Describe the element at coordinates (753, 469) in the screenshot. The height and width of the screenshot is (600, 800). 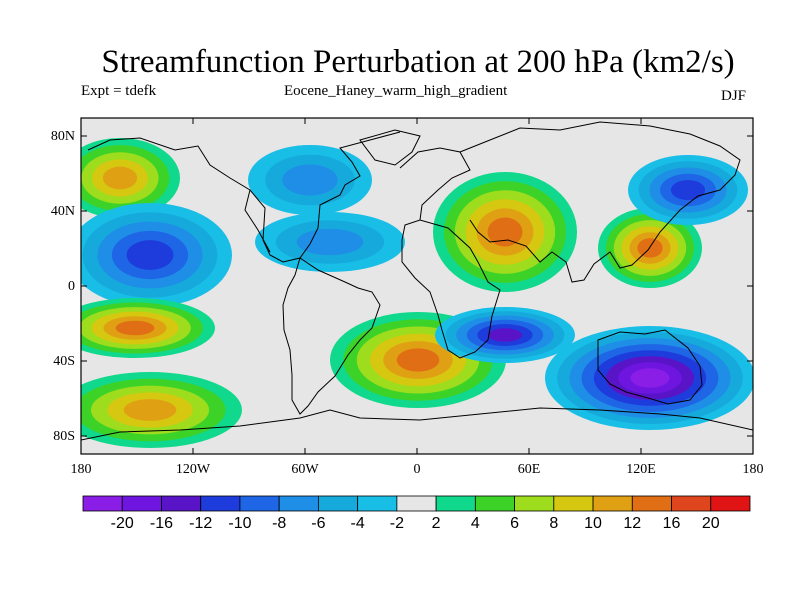
I see `lon-label-180e: 180` at that location.